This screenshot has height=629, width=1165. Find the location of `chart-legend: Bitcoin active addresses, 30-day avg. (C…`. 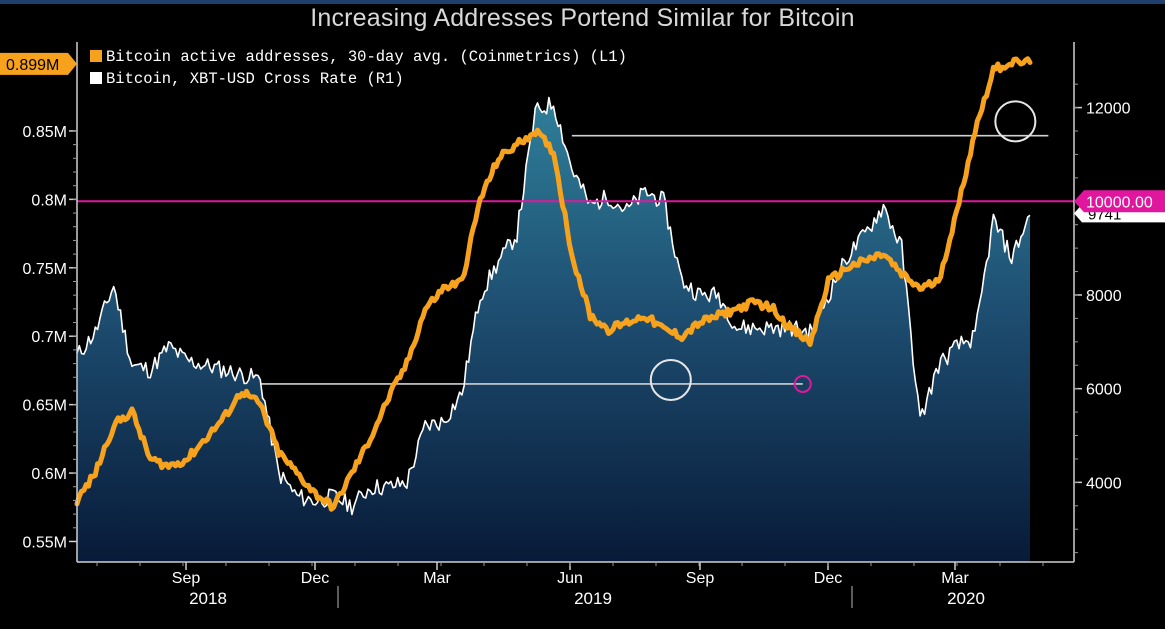

chart-legend: Bitcoin active addresses, 30-day avg. (C… is located at coordinates (360, 69).